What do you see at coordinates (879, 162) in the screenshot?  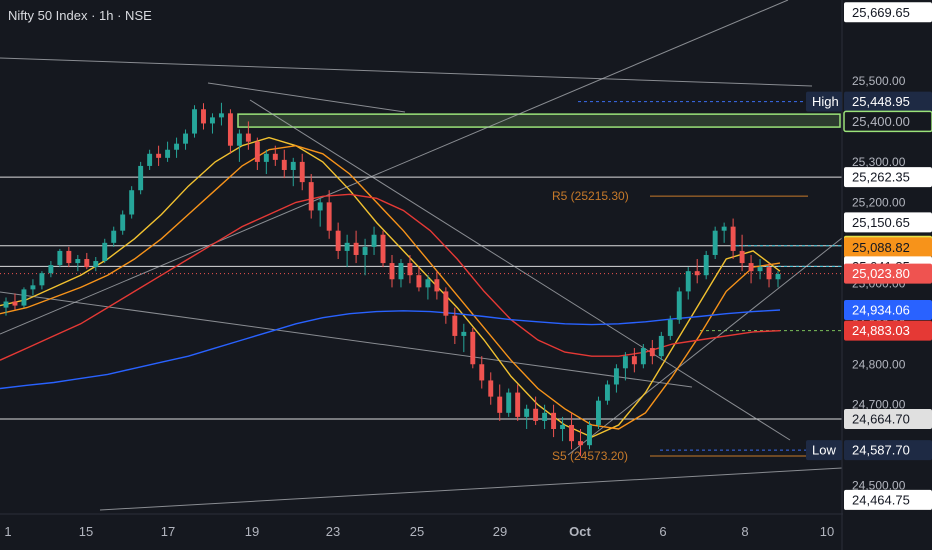 I see `y-tick-label: 25,300.00` at bounding box center [879, 162].